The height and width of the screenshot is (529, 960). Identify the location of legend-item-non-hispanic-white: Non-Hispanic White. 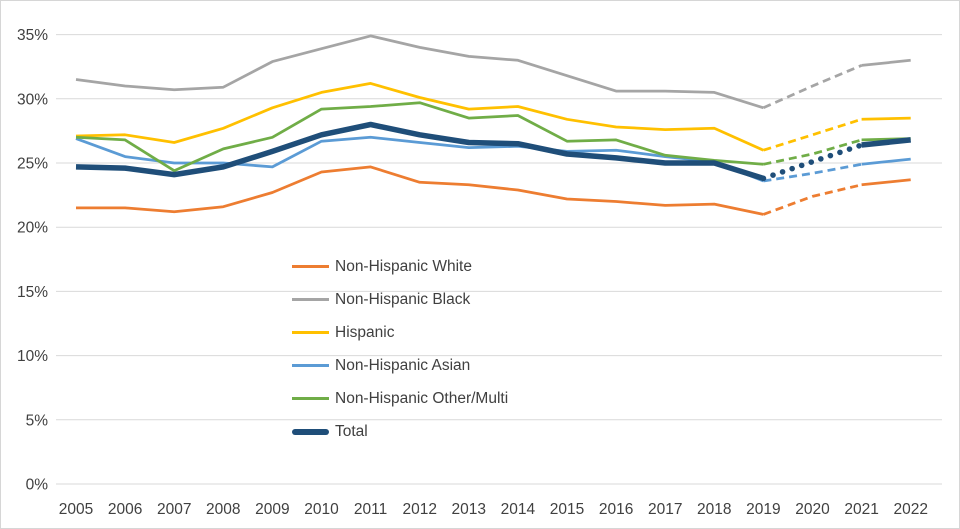
(400, 266).